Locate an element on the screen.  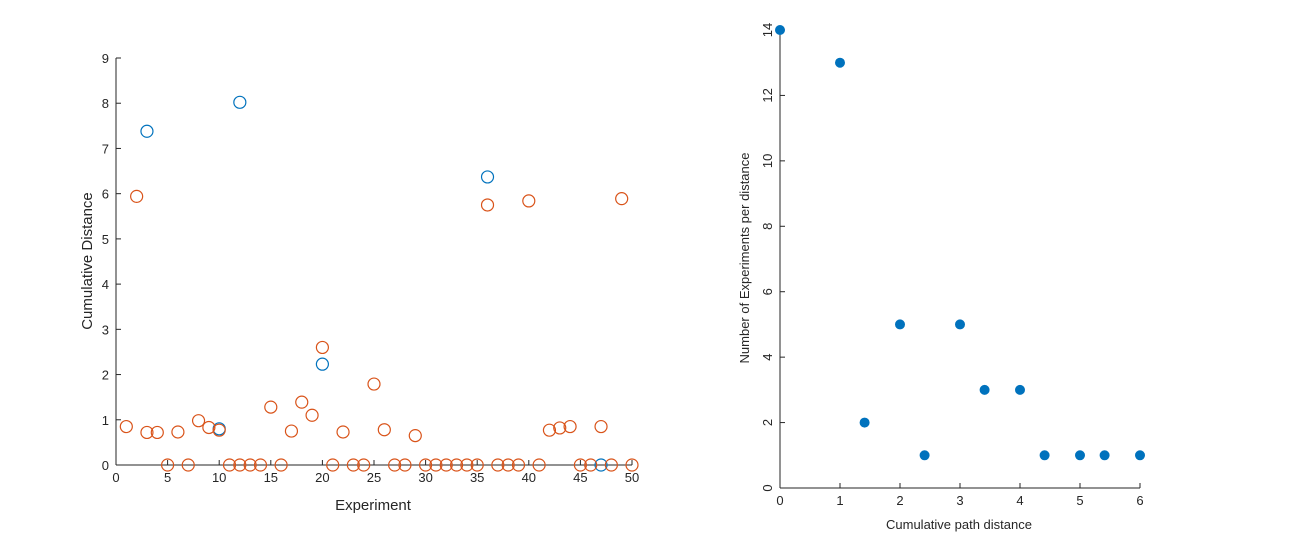
right-x-tick-label: 2 is located at coordinates (899, 500).